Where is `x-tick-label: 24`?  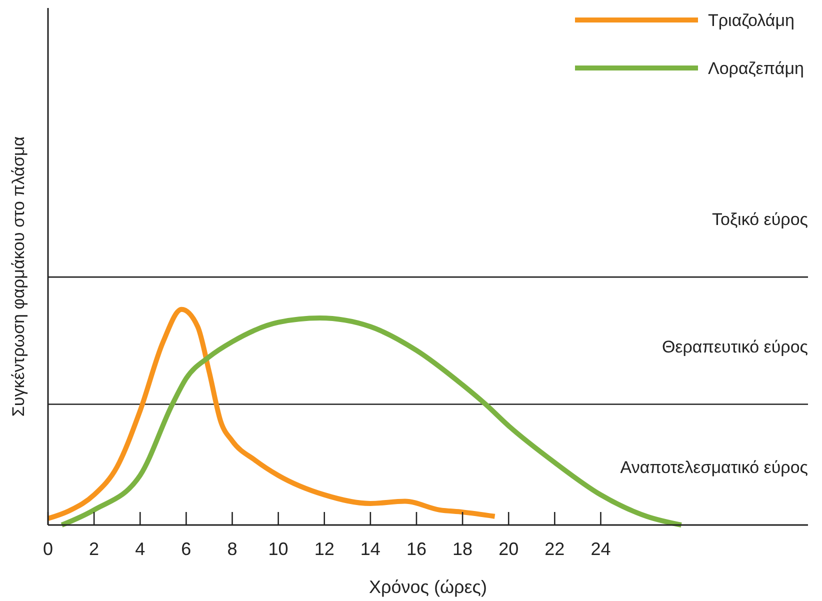
x-tick-label: 24 is located at coordinates (600, 549).